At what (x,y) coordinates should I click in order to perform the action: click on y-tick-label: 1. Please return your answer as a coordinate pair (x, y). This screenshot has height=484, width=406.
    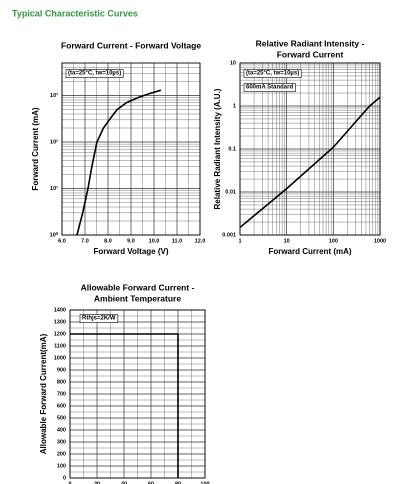
    Looking at the image, I should click on (234, 106).